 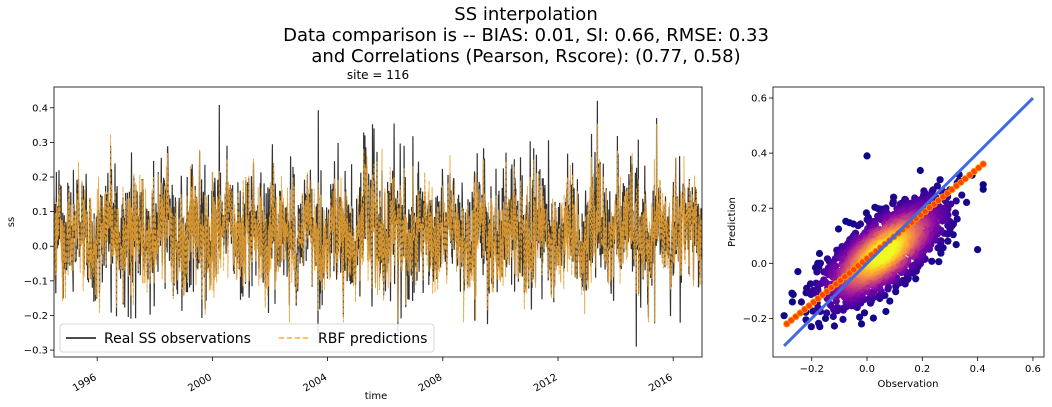 What do you see at coordinates (36, 351) in the screenshot?
I see `y-tick-label: −0.3` at bounding box center [36, 351].